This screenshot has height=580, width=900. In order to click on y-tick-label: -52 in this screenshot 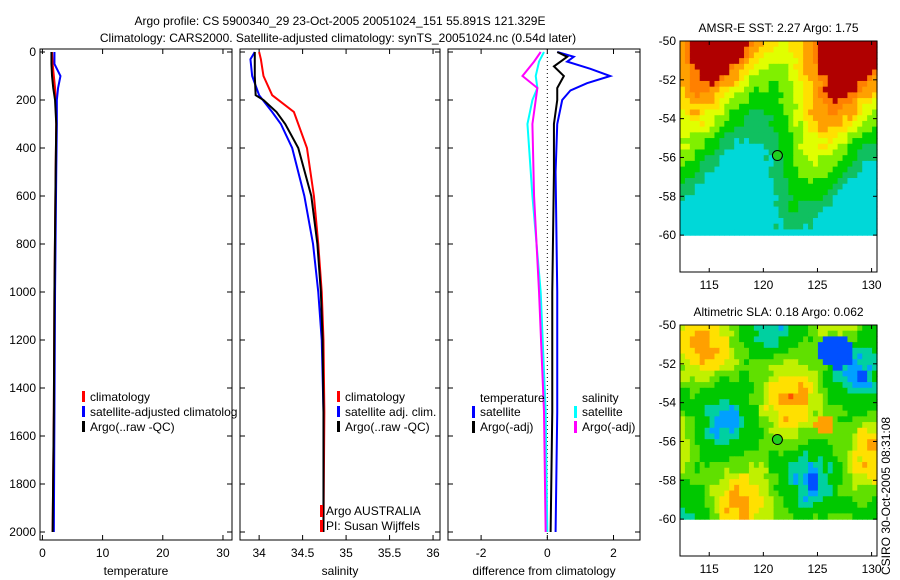, I will do `click(668, 364)`.